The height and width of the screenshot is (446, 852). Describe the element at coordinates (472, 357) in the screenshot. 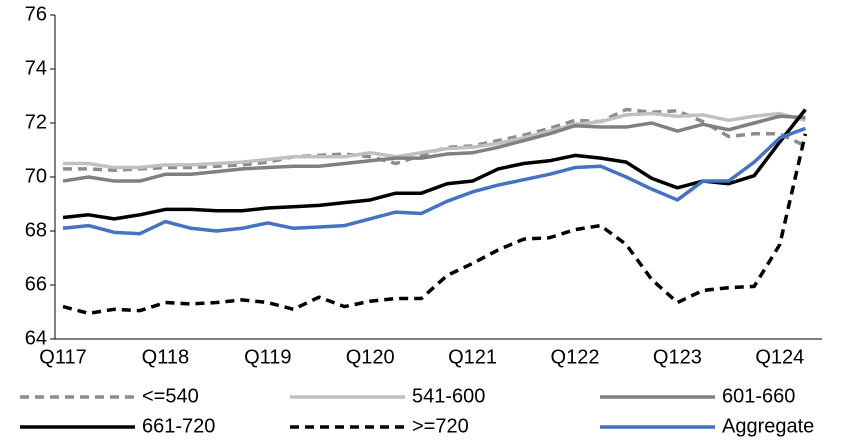

I see `x-tick-label: Q121` at that location.